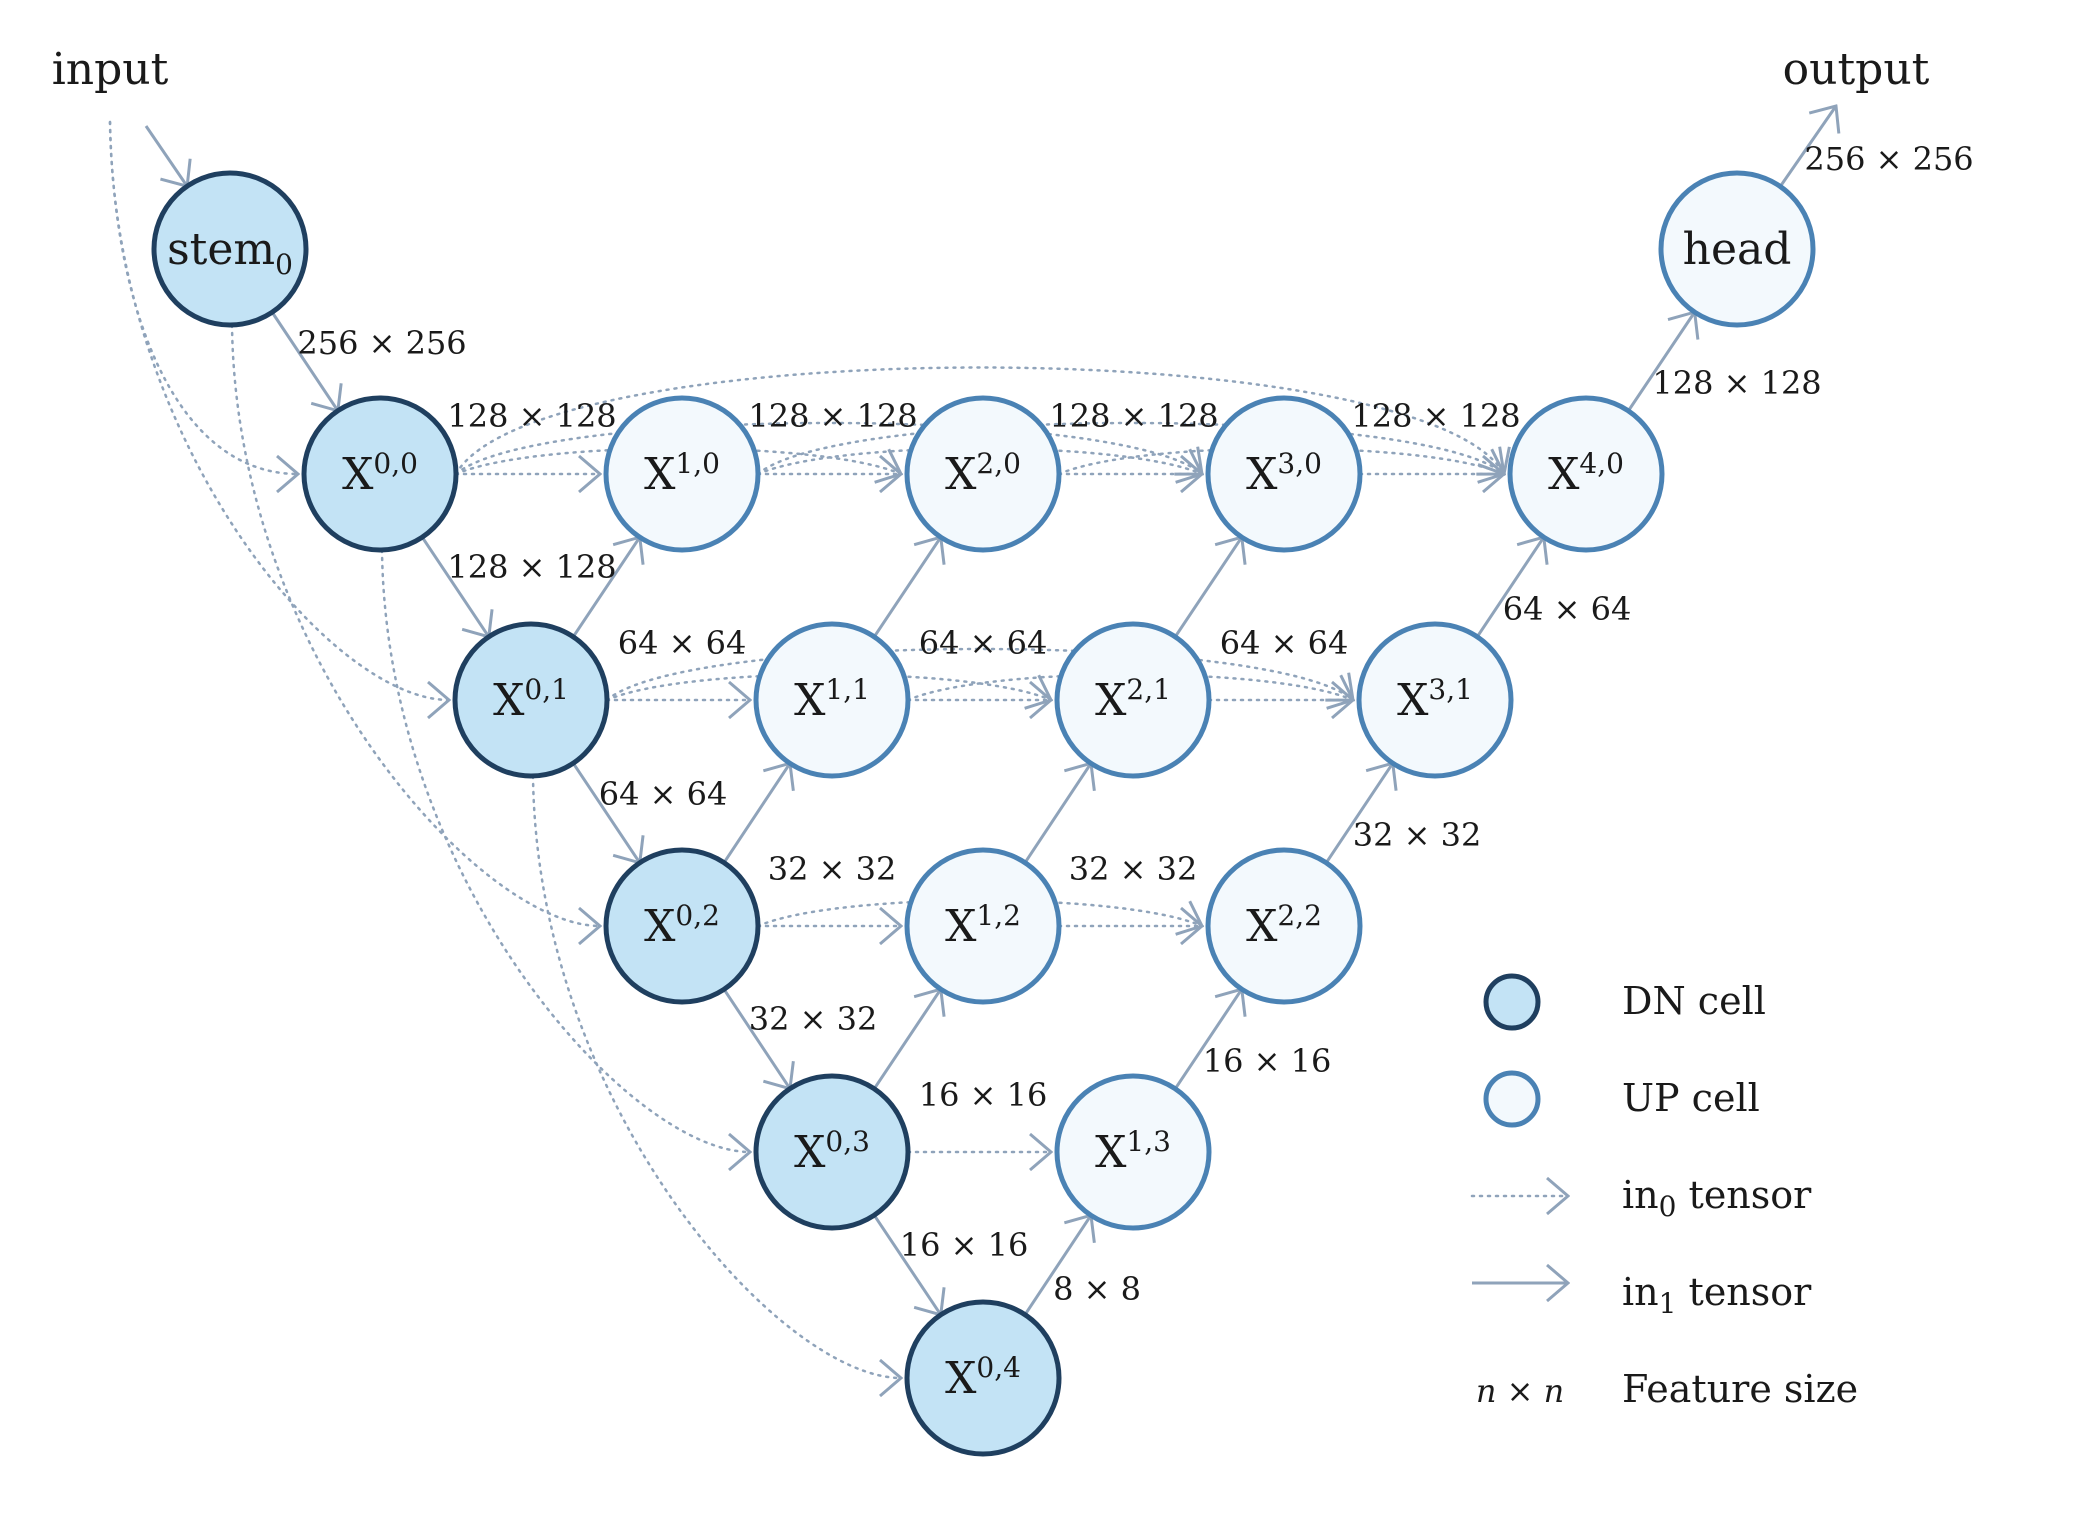 This screenshot has height=1524, width=2083. I want to click on size-label-x01-down: 64 × 64, so click(663, 794).